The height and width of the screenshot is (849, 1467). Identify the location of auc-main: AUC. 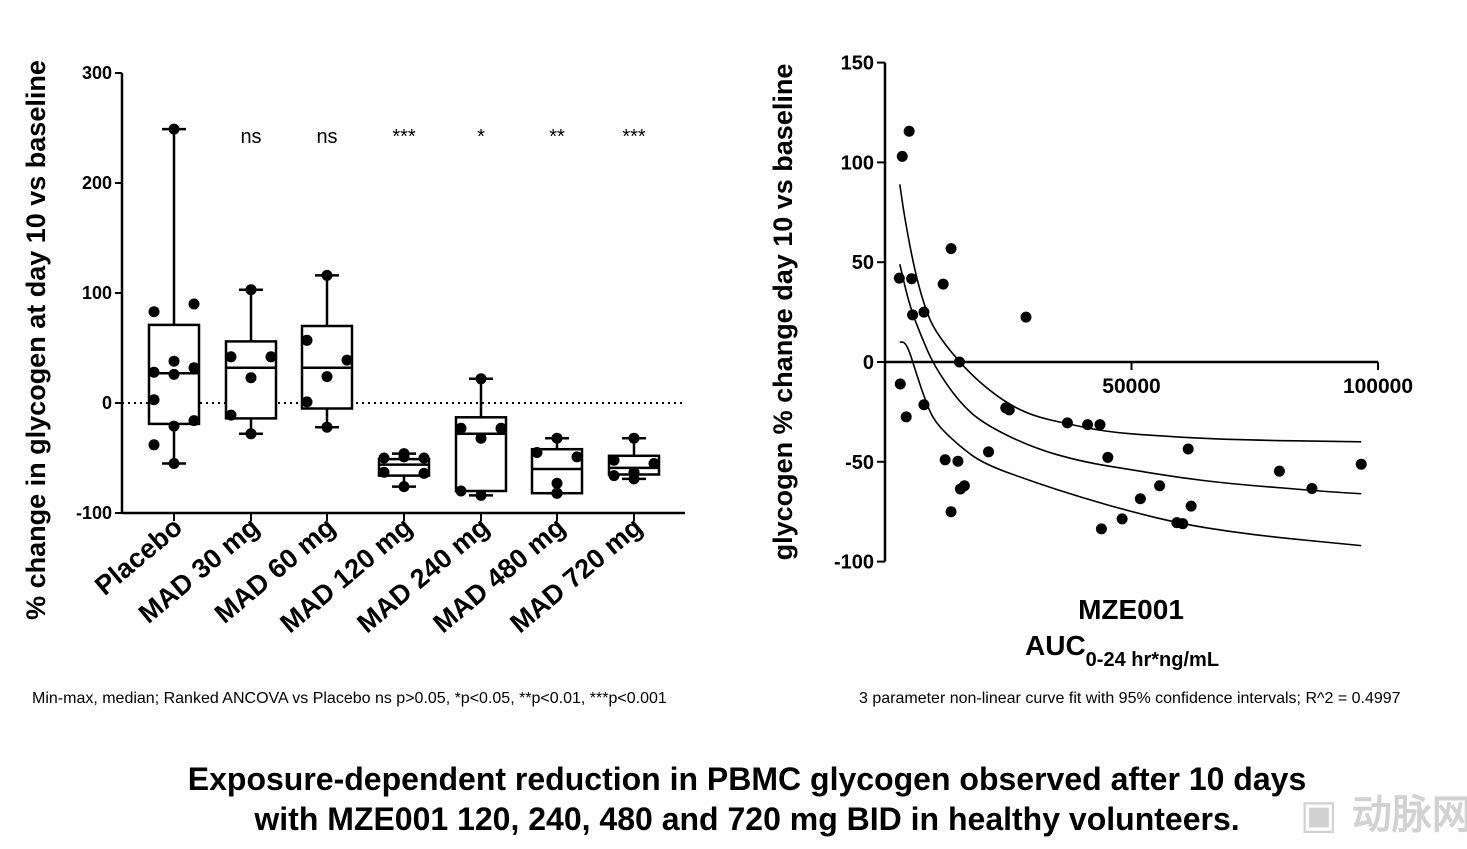
(1055, 645).